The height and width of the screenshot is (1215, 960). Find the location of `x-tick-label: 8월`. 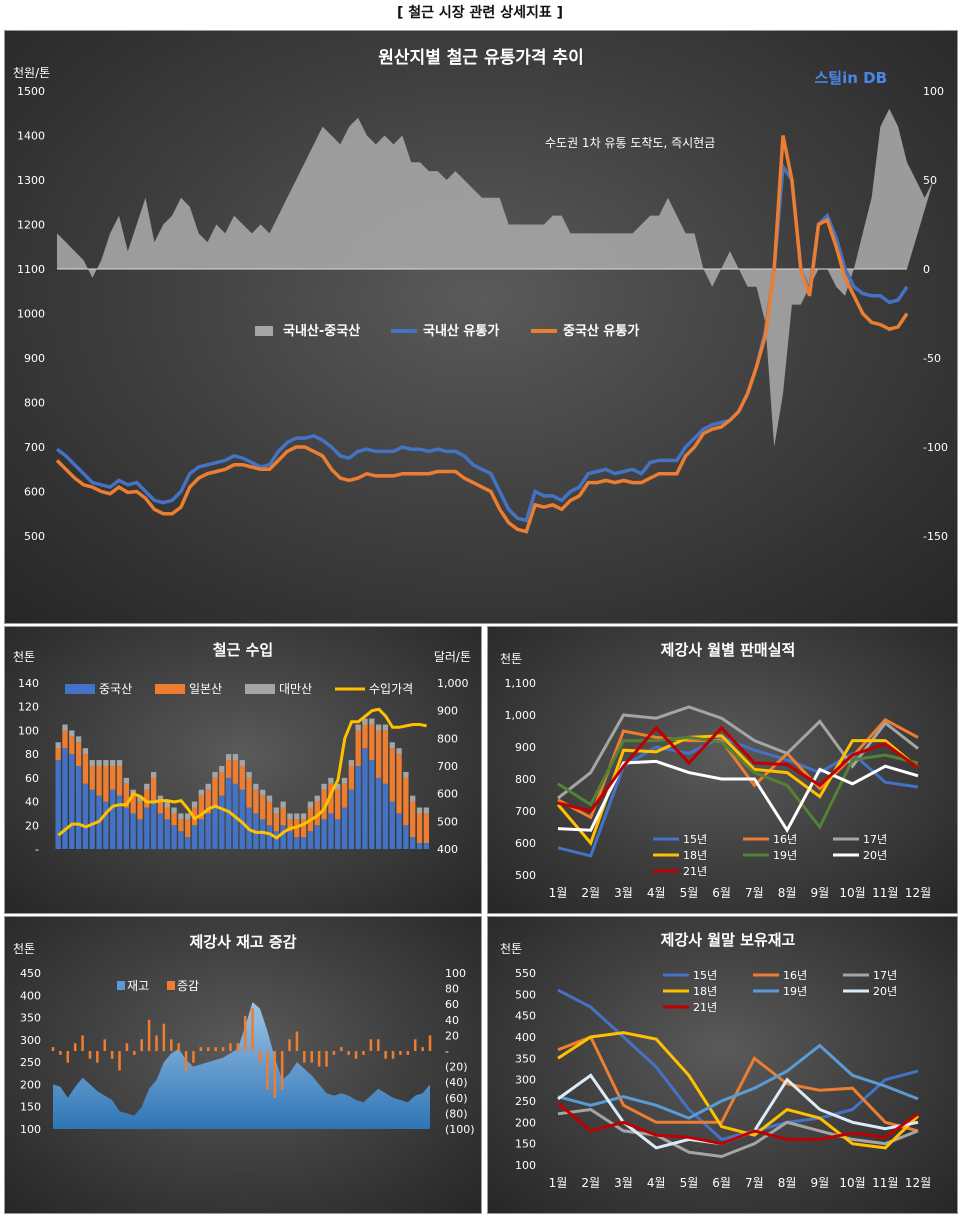

x-tick-label: 8월 is located at coordinates (787, 893).